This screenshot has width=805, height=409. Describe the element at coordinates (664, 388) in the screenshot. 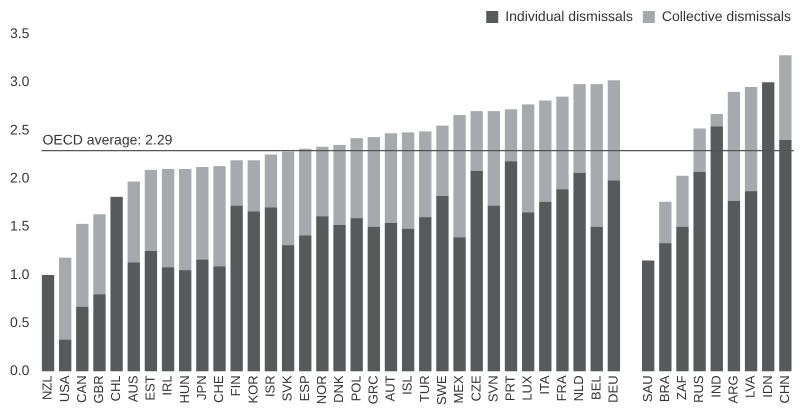

I see `x-tick-label: BRA` at that location.